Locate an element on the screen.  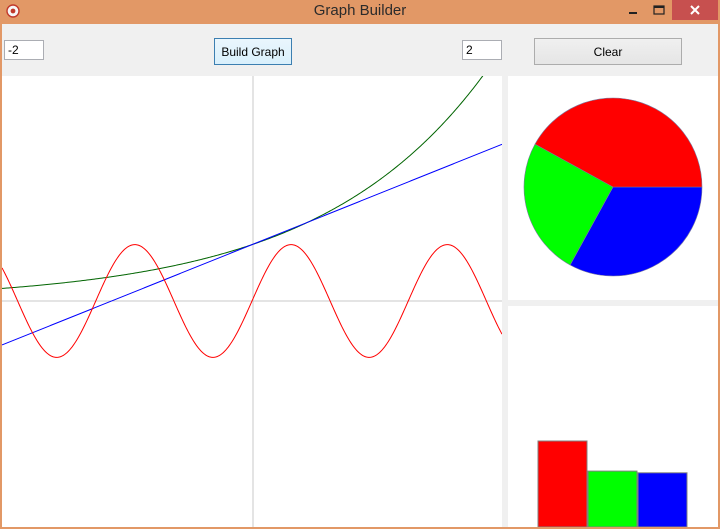
bar-chart is located at coordinates (612, 483).